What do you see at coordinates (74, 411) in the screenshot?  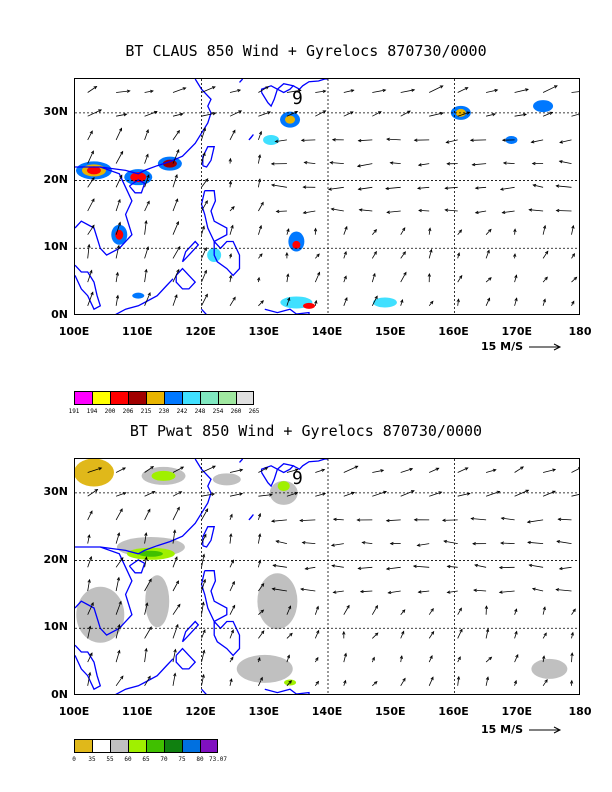 I see `panel1-colorbar-label: 191` at bounding box center [74, 411].